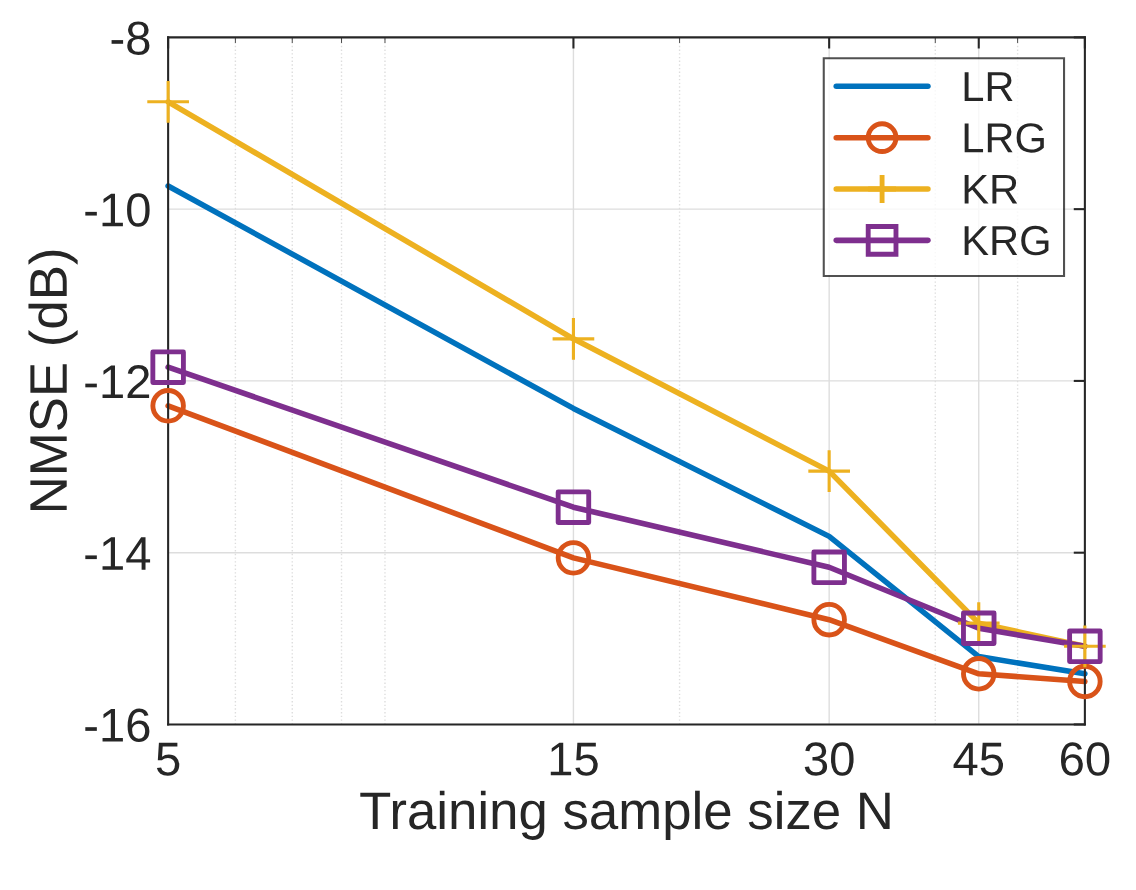 The height and width of the screenshot is (890, 1136). Describe the element at coordinates (978, 759) in the screenshot. I see `x-tick-label: 45` at that location.